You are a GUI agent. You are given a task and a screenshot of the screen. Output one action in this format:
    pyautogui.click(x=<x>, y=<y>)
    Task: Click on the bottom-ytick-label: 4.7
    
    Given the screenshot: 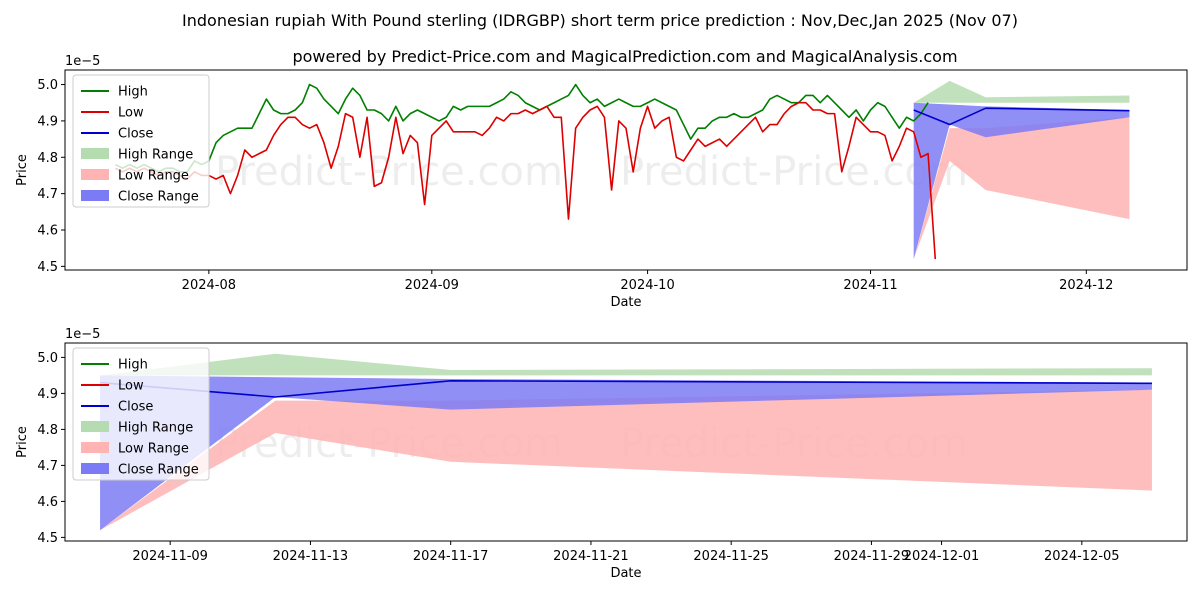 What is the action you would take?
    pyautogui.click(x=47, y=466)
    